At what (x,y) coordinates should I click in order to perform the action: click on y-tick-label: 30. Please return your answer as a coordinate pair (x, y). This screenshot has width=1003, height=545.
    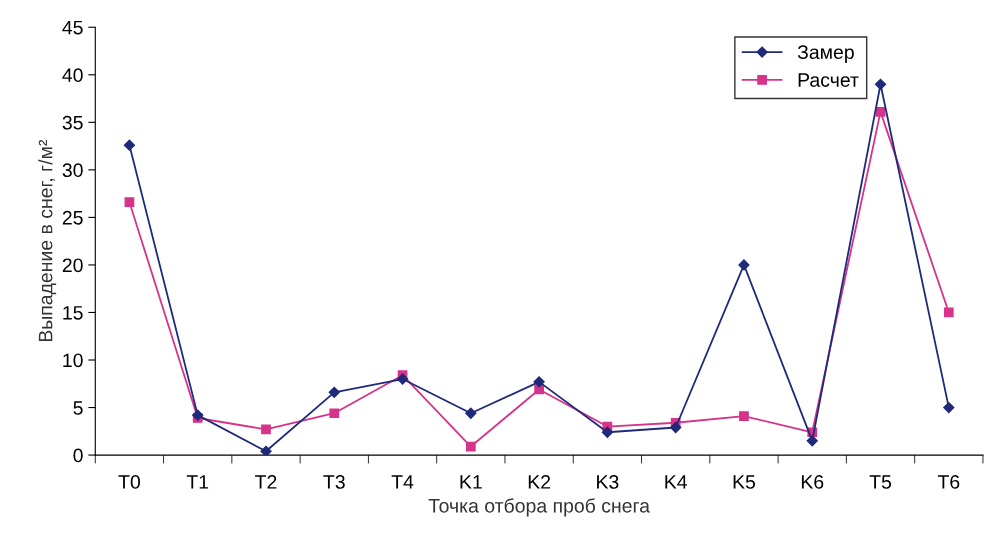
    Looking at the image, I should click on (72, 170).